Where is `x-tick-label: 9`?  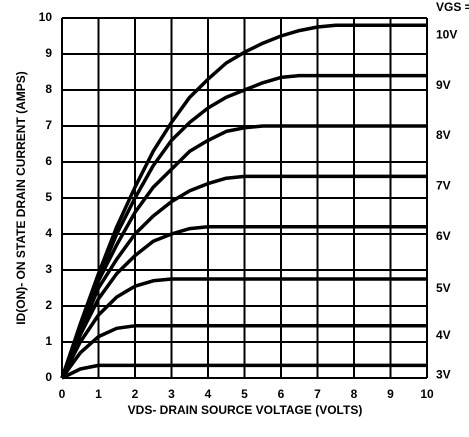
x-tick-label: 9 is located at coordinates (390, 394).